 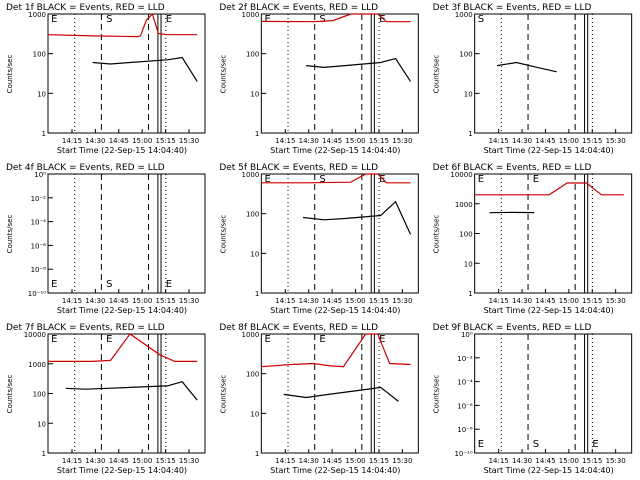 I want to click on panel-title: Det 5f BLACK = Events, RED = LLD, so click(x=298, y=168).